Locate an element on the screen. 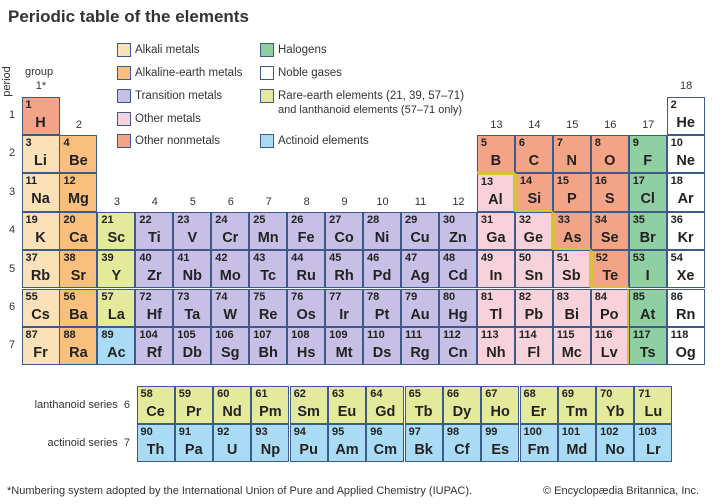  element-symbol: Np is located at coordinates (270, 449).